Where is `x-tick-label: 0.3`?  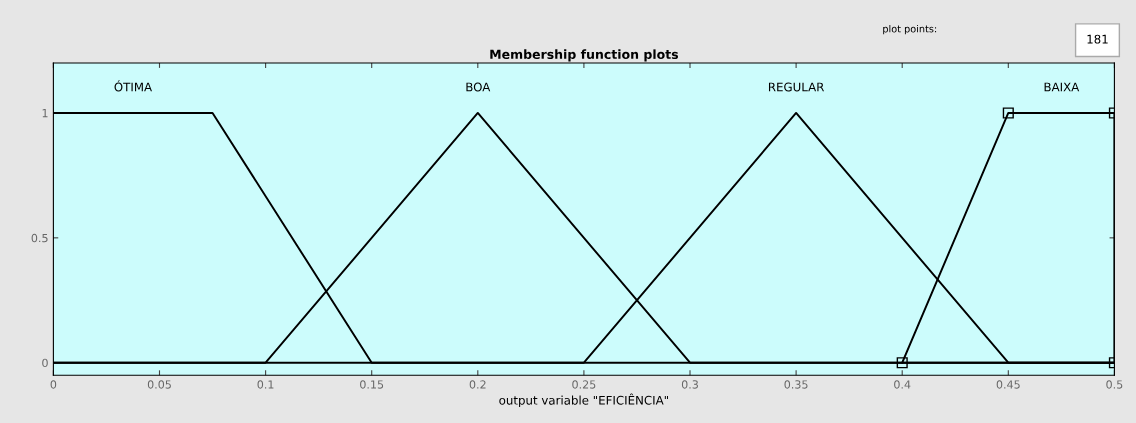
x-tick-label: 0.3 is located at coordinates (689, 384).